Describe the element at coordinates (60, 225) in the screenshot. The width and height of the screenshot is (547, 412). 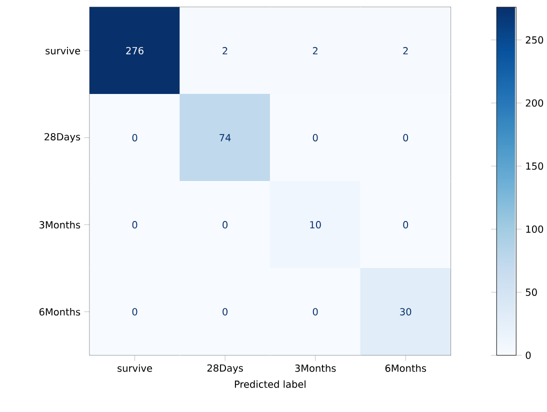
I see `y-tick-label: 3Months` at that location.